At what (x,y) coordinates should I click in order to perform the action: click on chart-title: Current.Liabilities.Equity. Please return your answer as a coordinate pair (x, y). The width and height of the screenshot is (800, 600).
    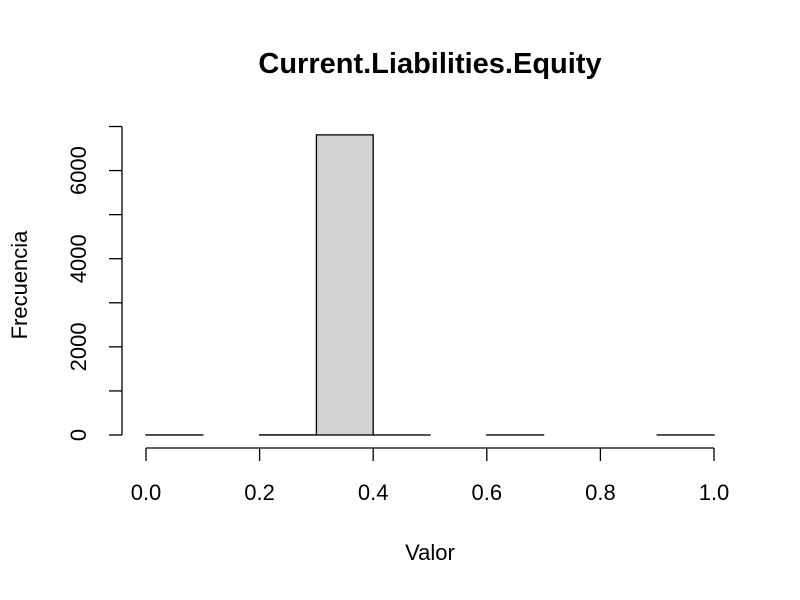
    Looking at the image, I should click on (429, 64).